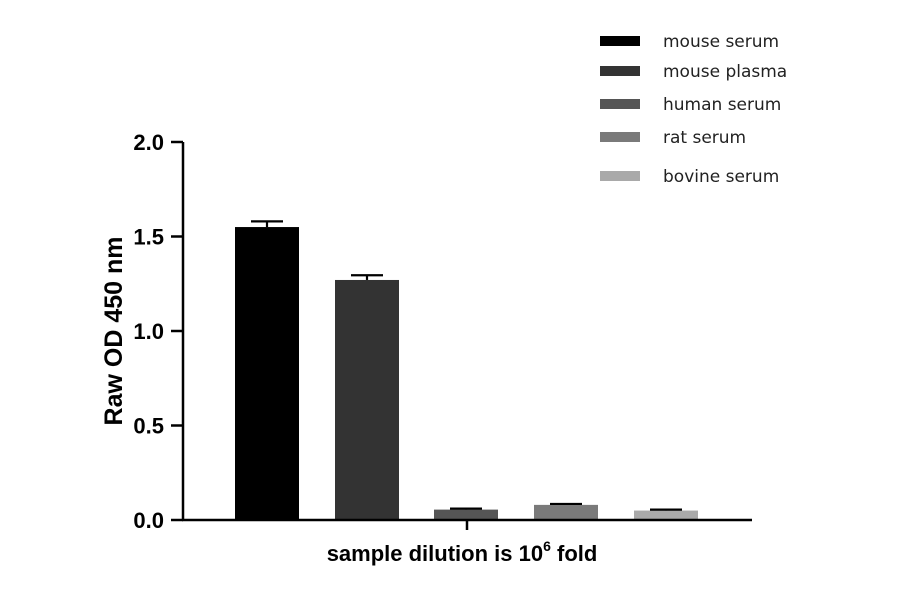 The width and height of the screenshot is (900, 594). Describe the element at coordinates (725, 72) in the screenshot. I see `legend-label: mouse plasma` at that location.